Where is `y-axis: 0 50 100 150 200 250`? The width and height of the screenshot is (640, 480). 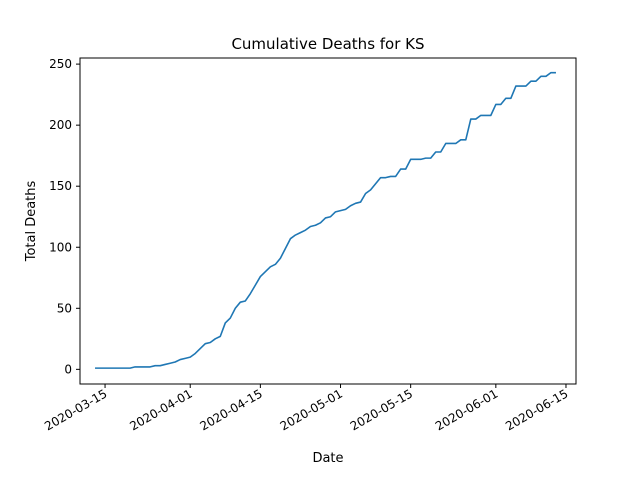
y-axis: 0 50 100 150 200 250 is located at coordinates (64, 216).